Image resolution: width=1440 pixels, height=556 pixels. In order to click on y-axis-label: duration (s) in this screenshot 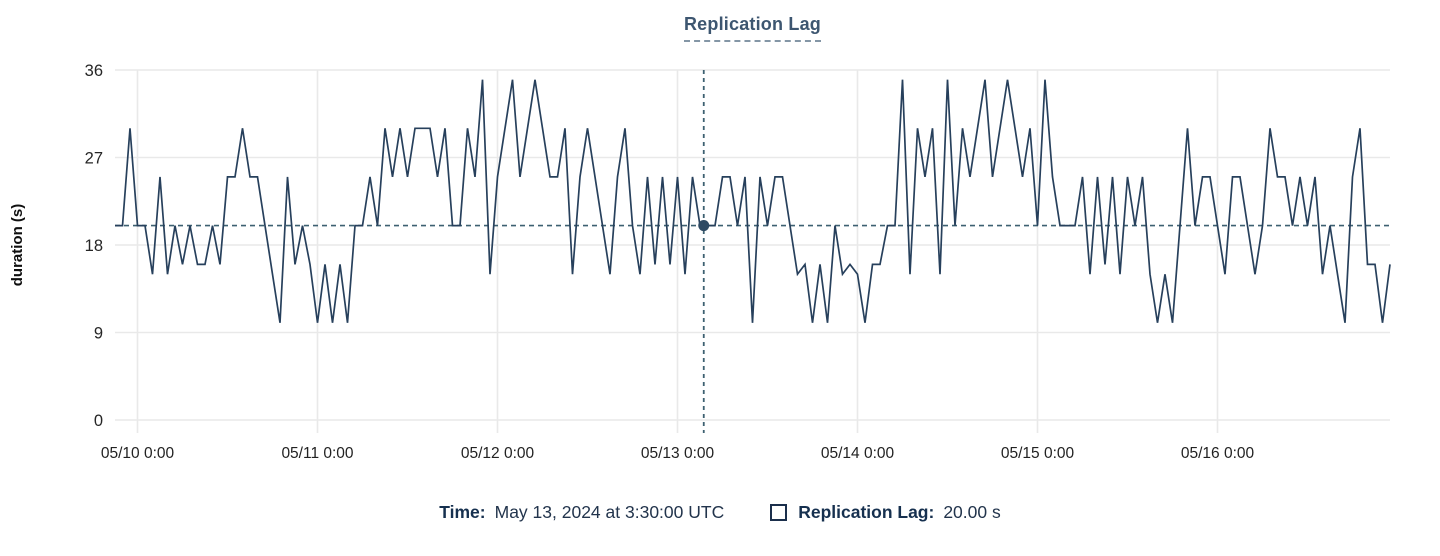, I will do `click(17, 245)`.